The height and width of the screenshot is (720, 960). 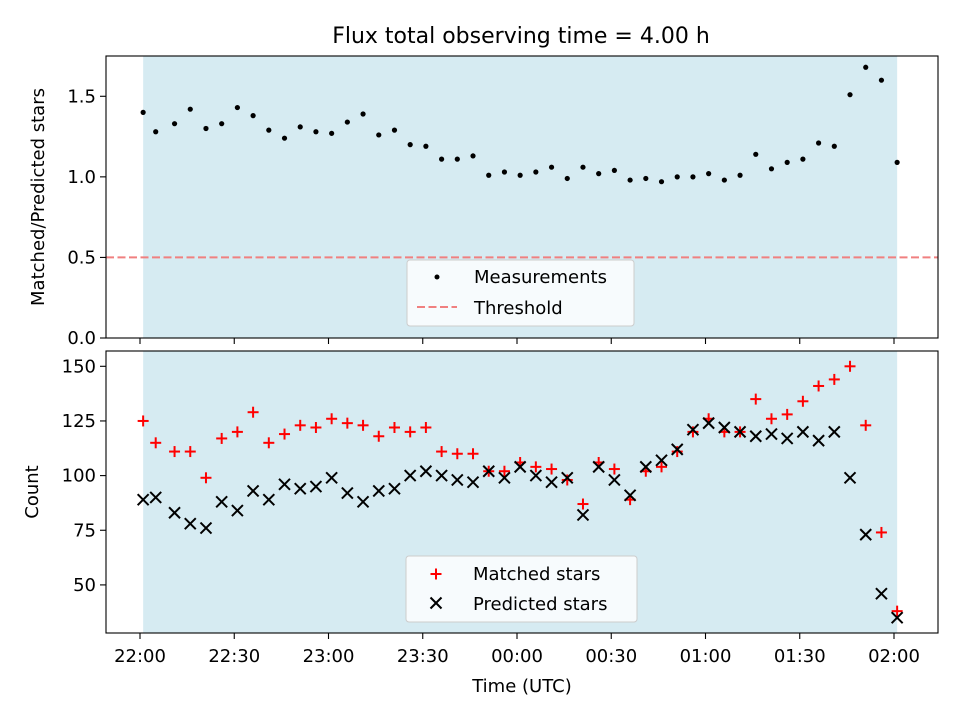 I want to click on y-tick-label: 0.0, so click(x=81, y=338).